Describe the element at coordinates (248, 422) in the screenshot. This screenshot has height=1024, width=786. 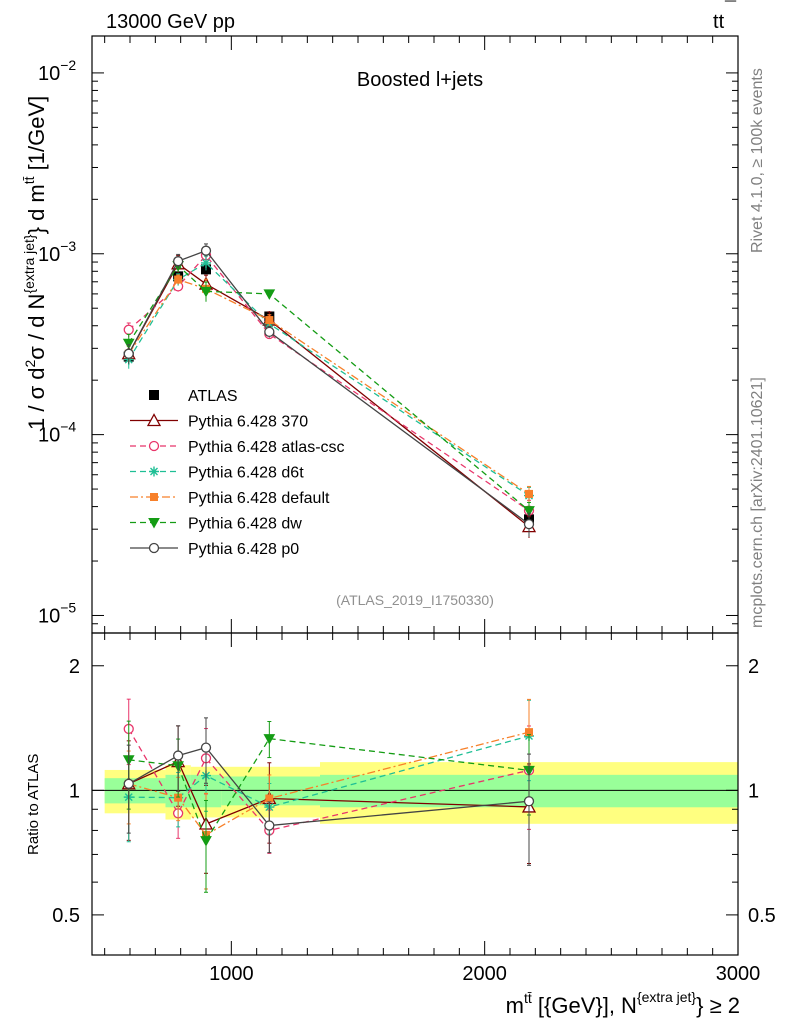
I see `legend-label-0: Pythia 6.428 370` at that location.